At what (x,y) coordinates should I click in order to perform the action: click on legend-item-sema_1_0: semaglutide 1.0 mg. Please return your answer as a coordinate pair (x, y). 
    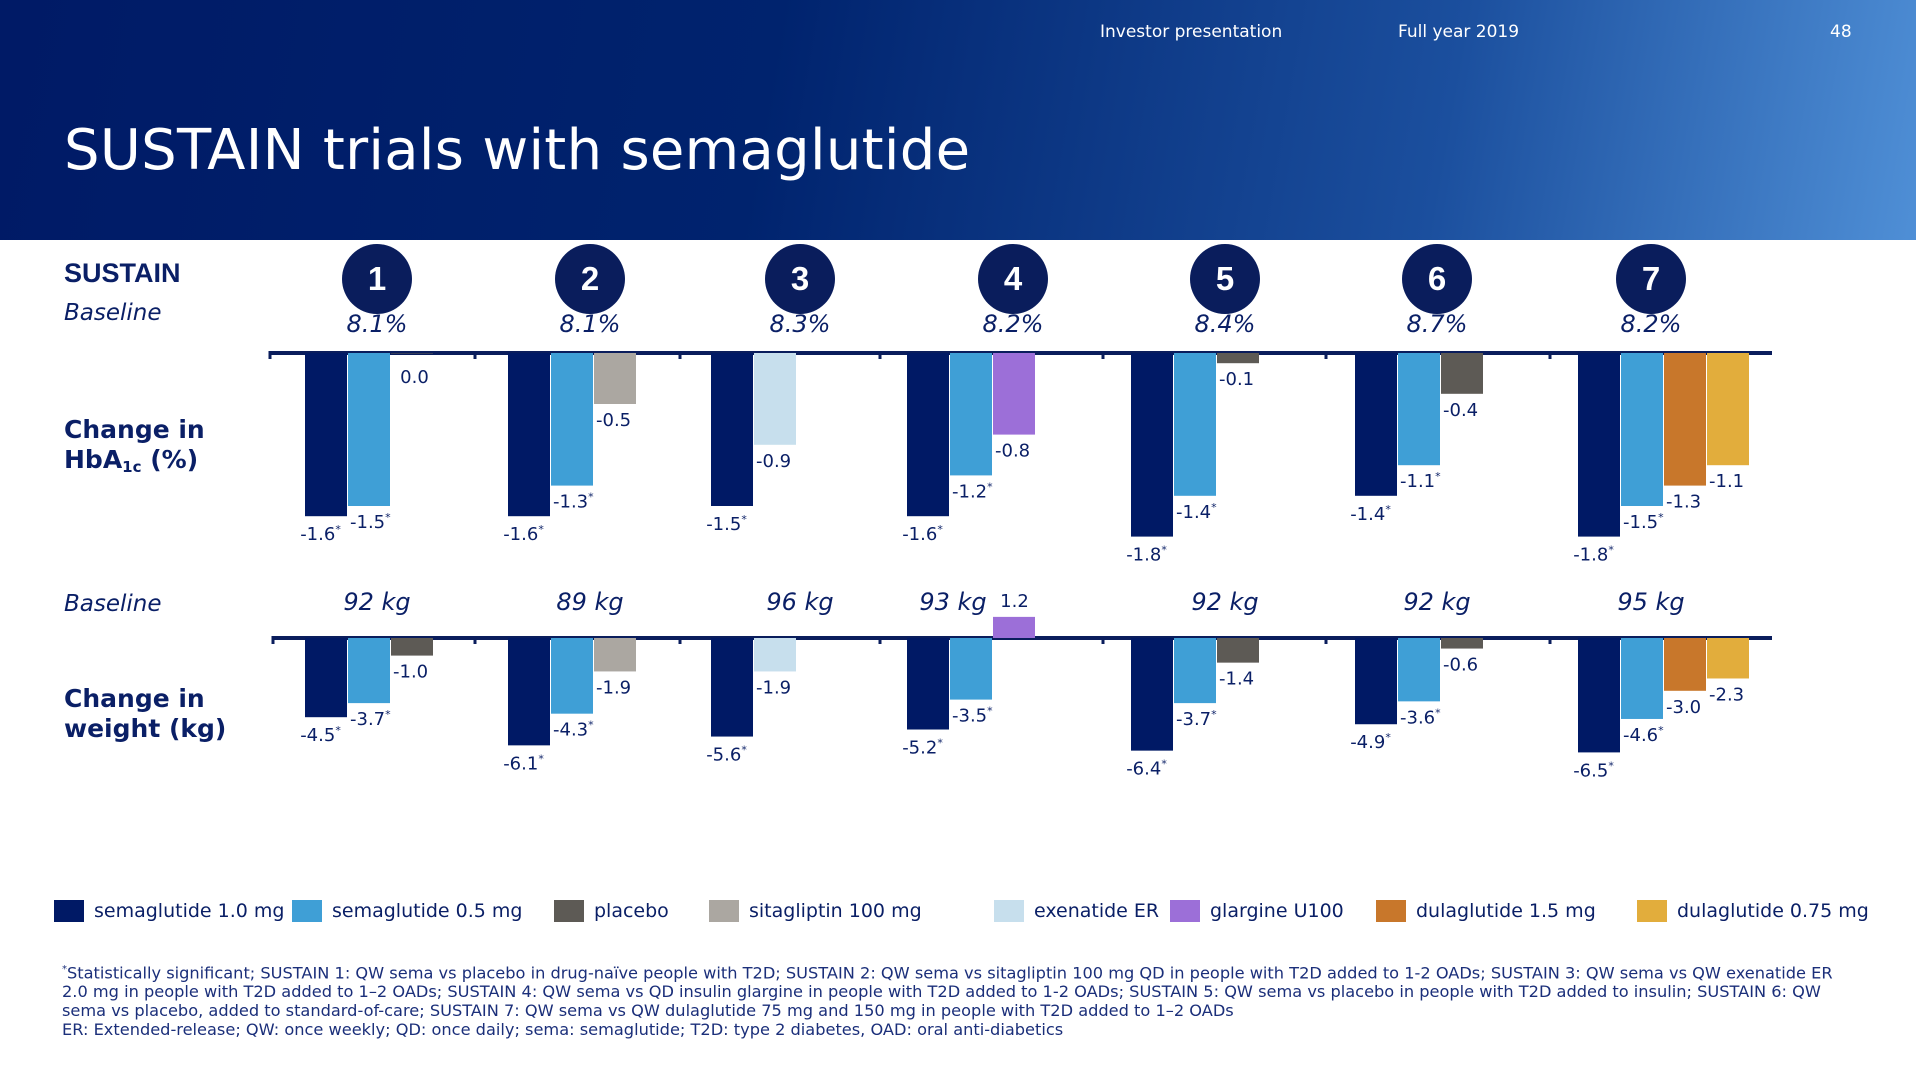
    Looking at the image, I should click on (169, 911).